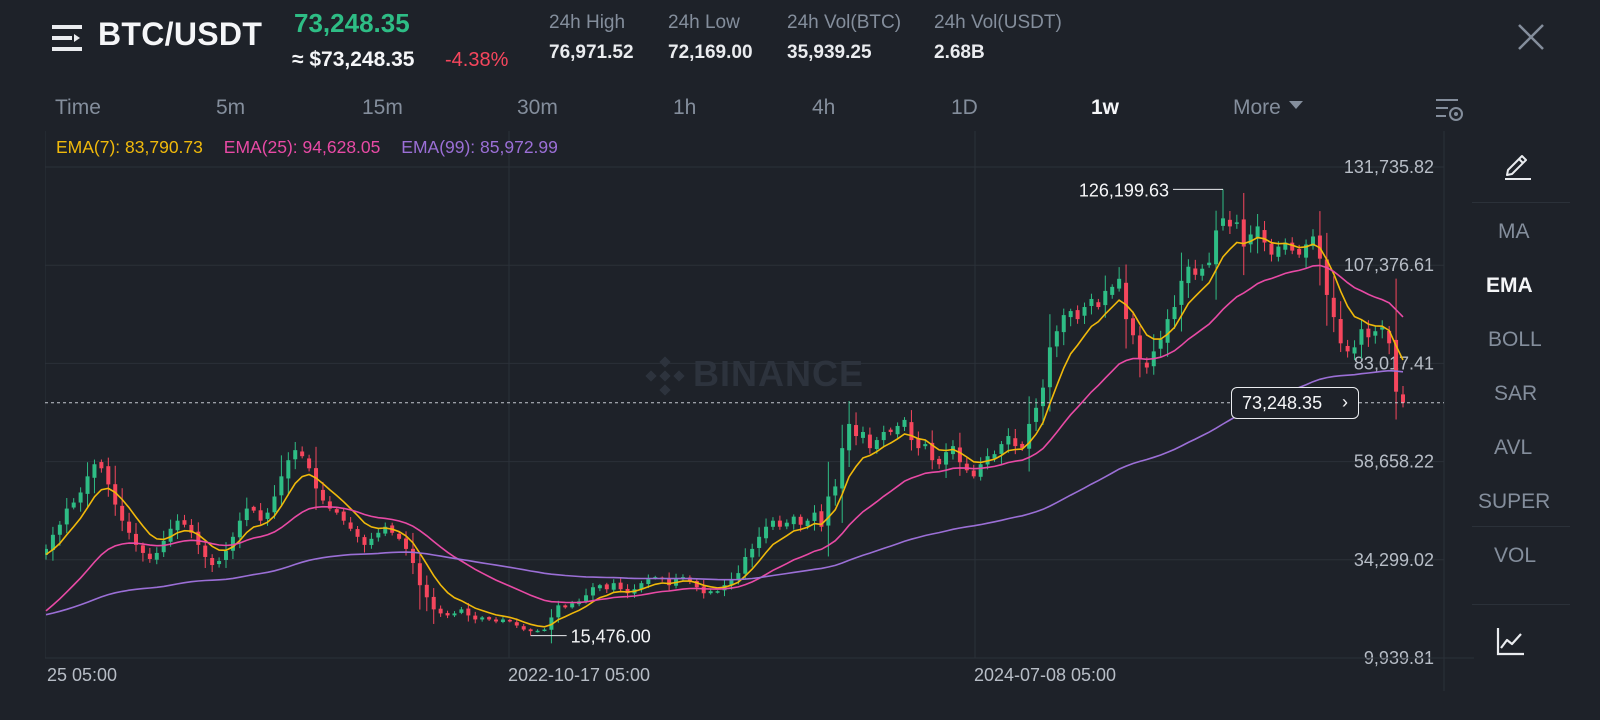 The image size is (1600, 720). Describe the element at coordinates (1515, 555) in the screenshot. I see `indicator-vol: VOL` at that location.